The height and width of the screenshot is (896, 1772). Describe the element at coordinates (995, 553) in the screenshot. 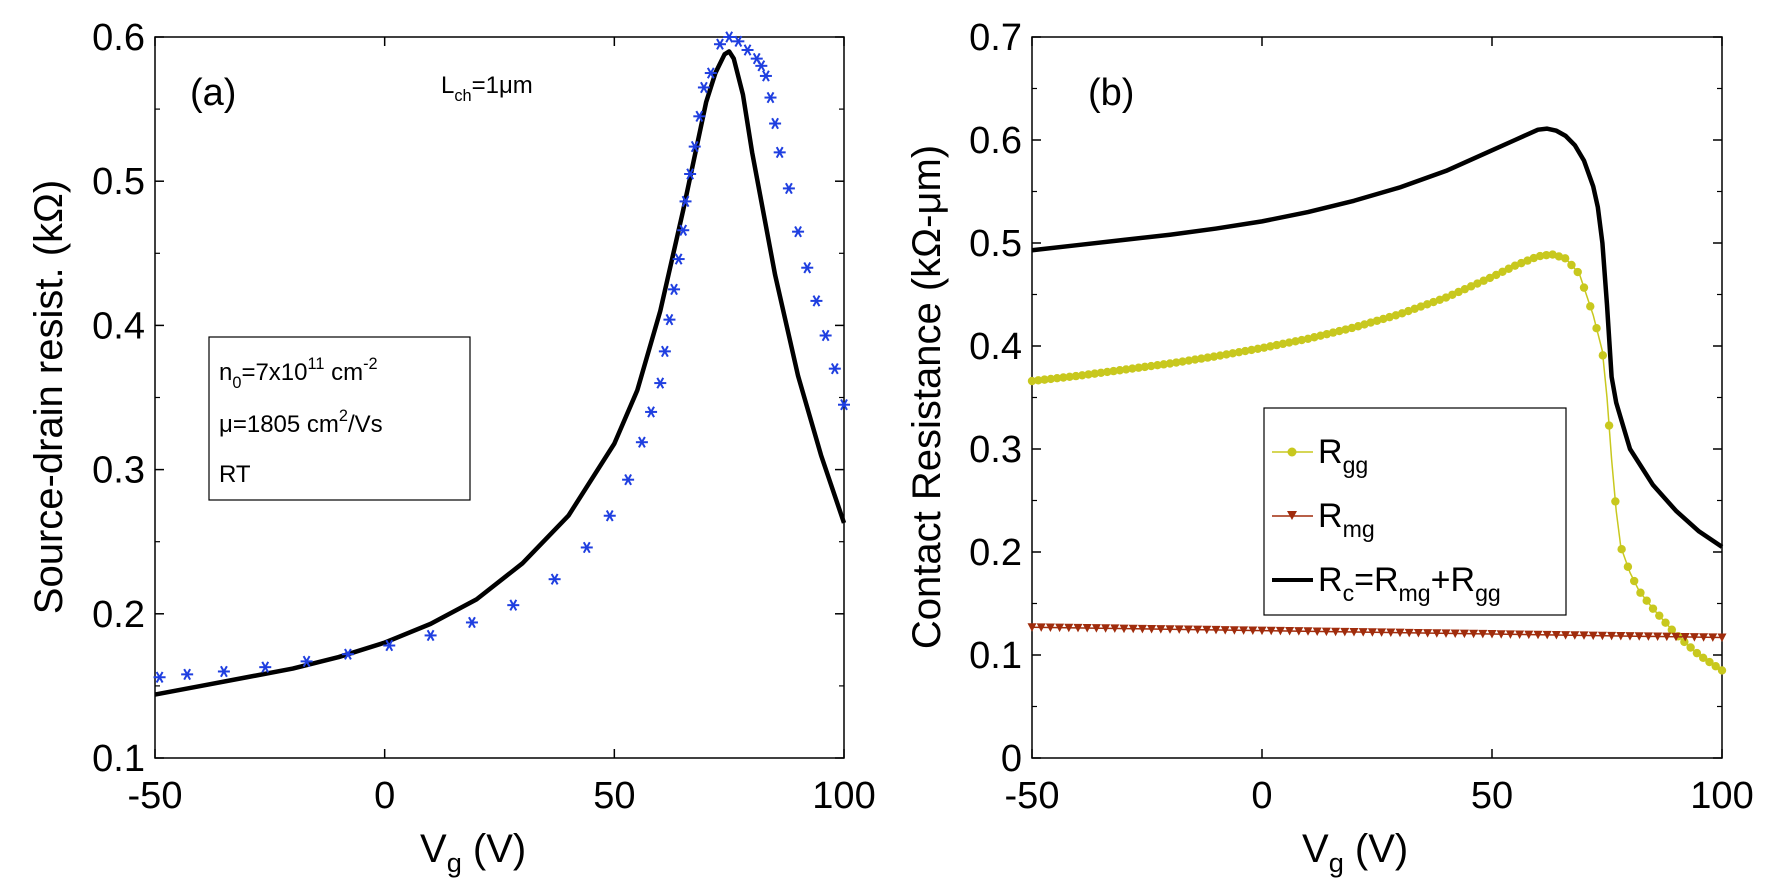

I see `y-tick-label: 0.2` at that location.